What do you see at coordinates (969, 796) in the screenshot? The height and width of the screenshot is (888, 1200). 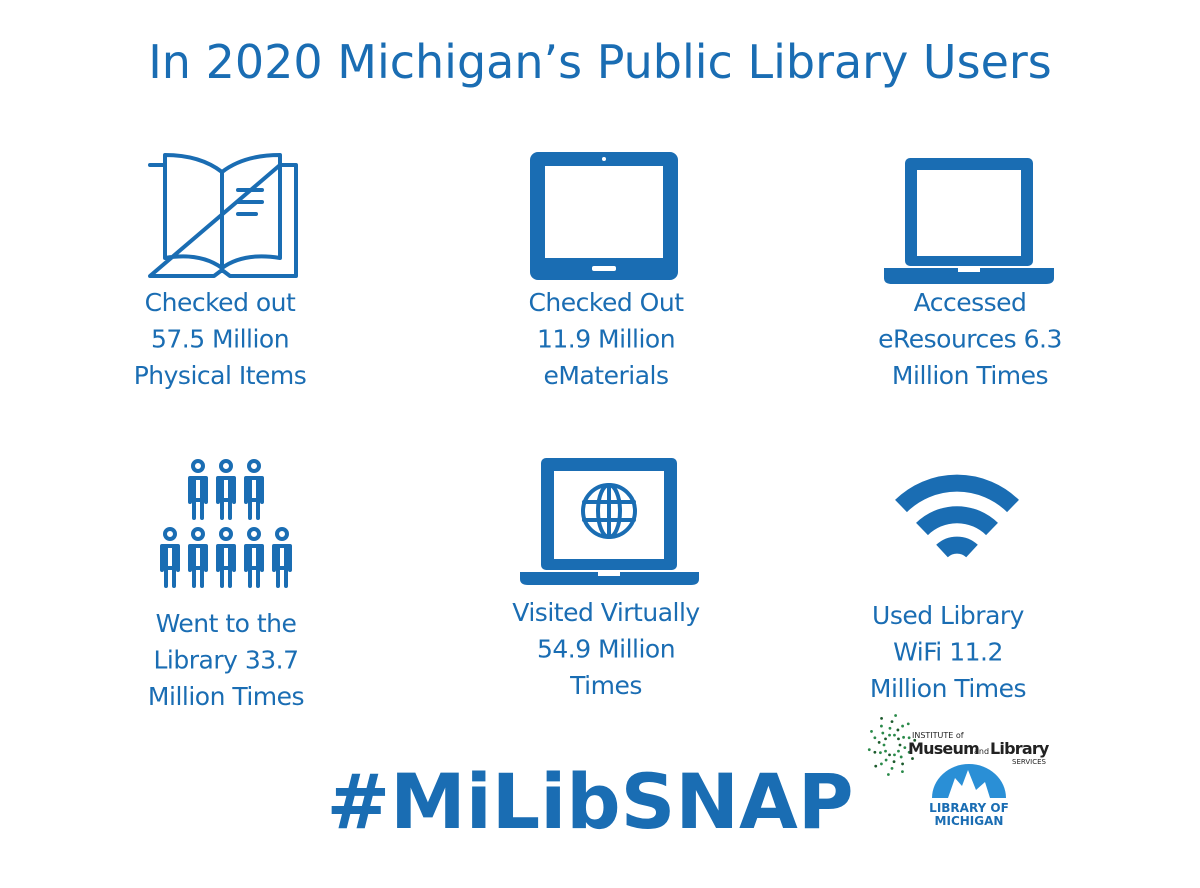 I see `lom-logo: LIBRARY OF MICHIGAN` at bounding box center [969, 796].